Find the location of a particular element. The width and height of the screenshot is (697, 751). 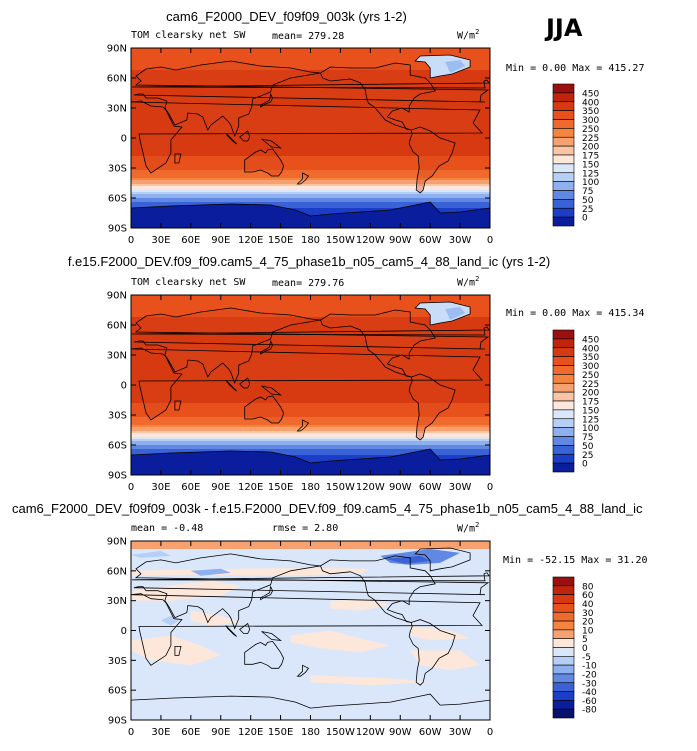

colorbar-label: 60 is located at coordinates (588, 596).